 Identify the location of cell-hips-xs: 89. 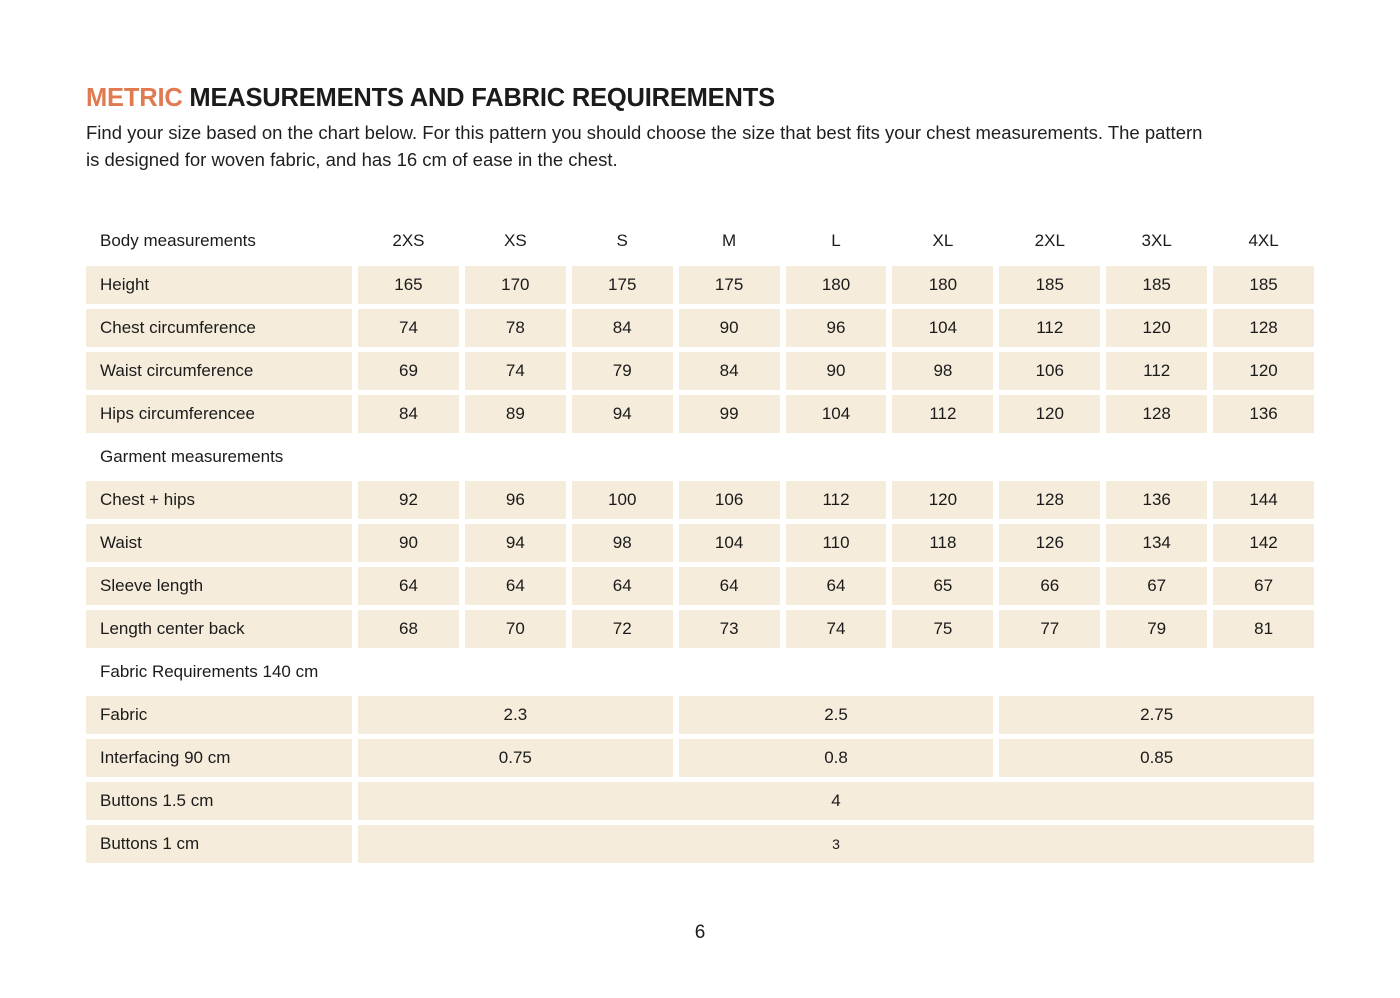
(515, 414).